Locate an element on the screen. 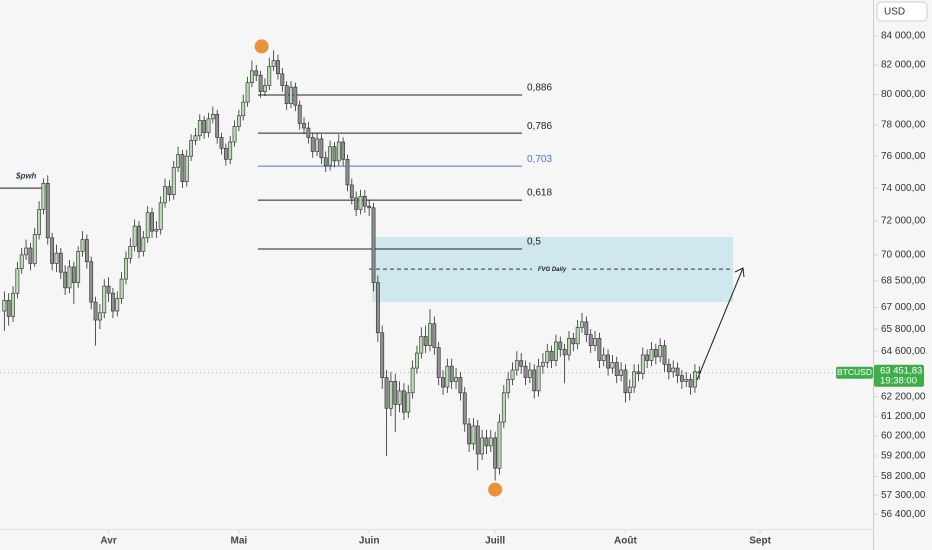  price-tag is located at coordinates (899, 375).